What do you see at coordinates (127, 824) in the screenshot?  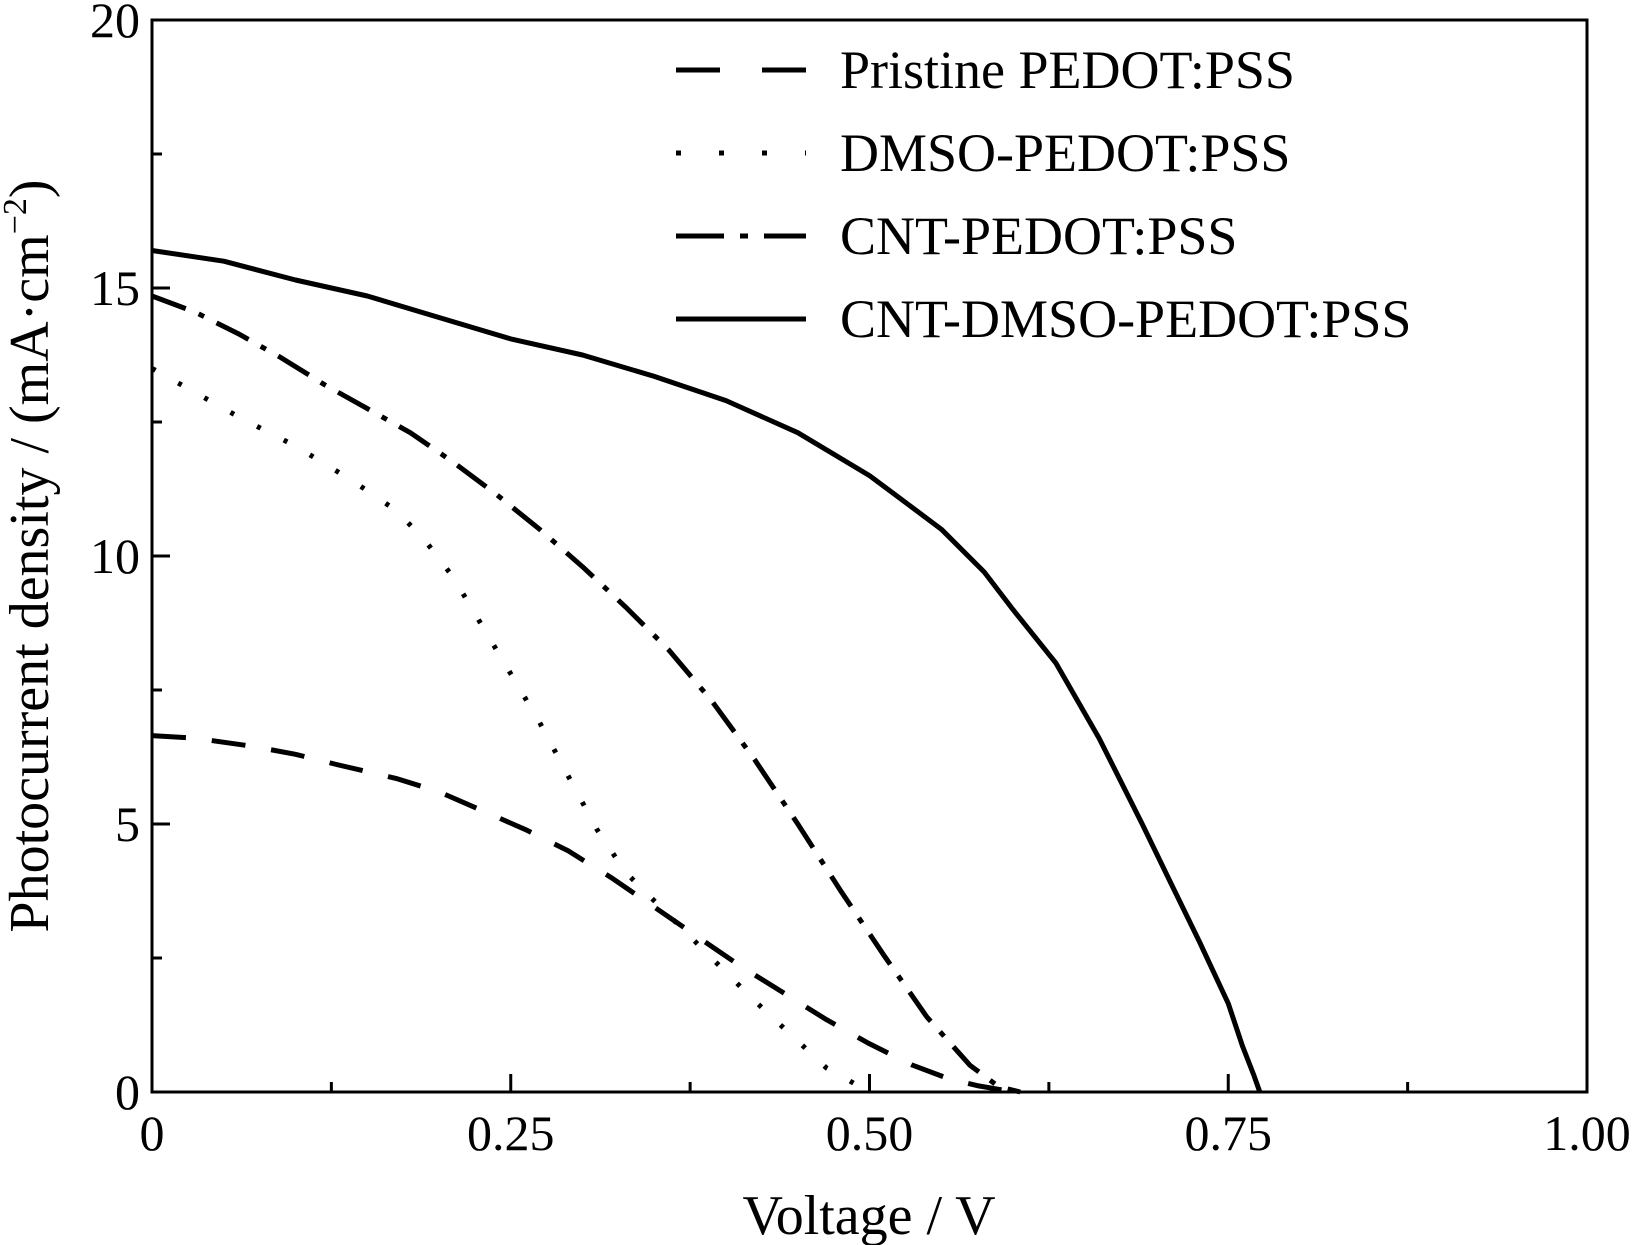 I see `y-tick-label: 5` at bounding box center [127, 824].